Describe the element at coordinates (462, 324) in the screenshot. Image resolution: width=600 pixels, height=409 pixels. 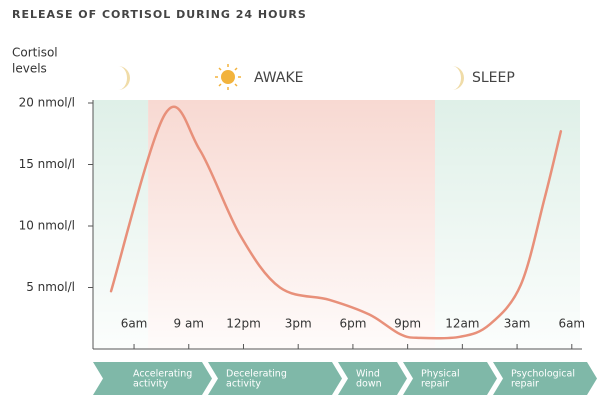
I see `x-tick-label: 12am` at that location.